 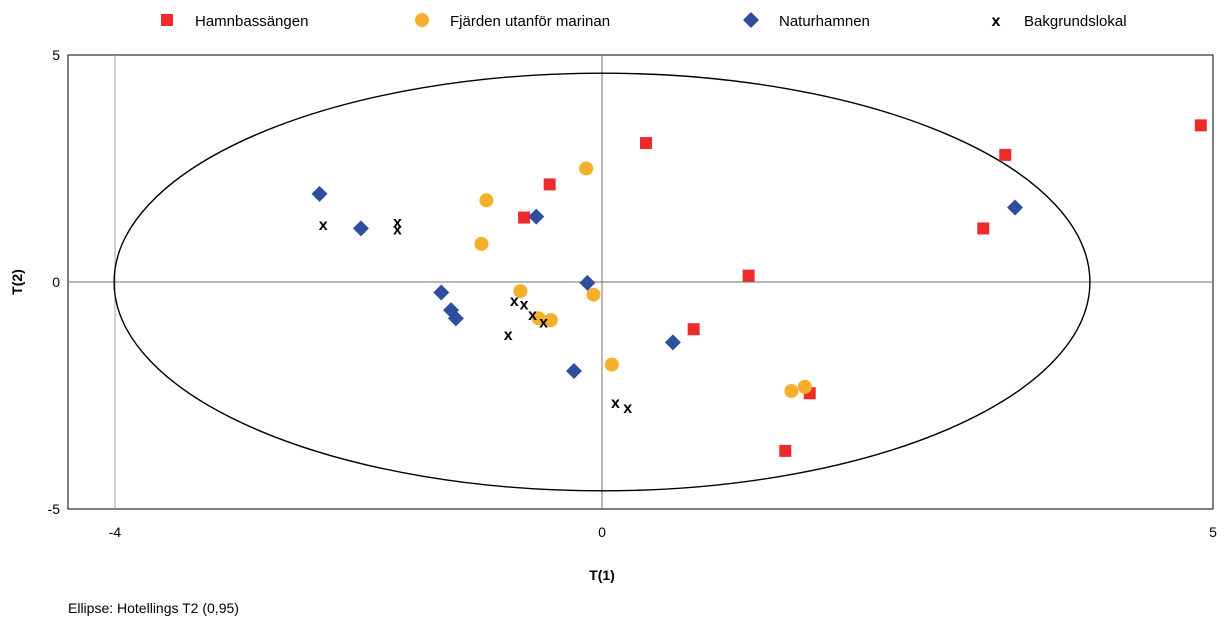 I want to click on x-tick-label-2: 5, so click(x=1213, y=532).